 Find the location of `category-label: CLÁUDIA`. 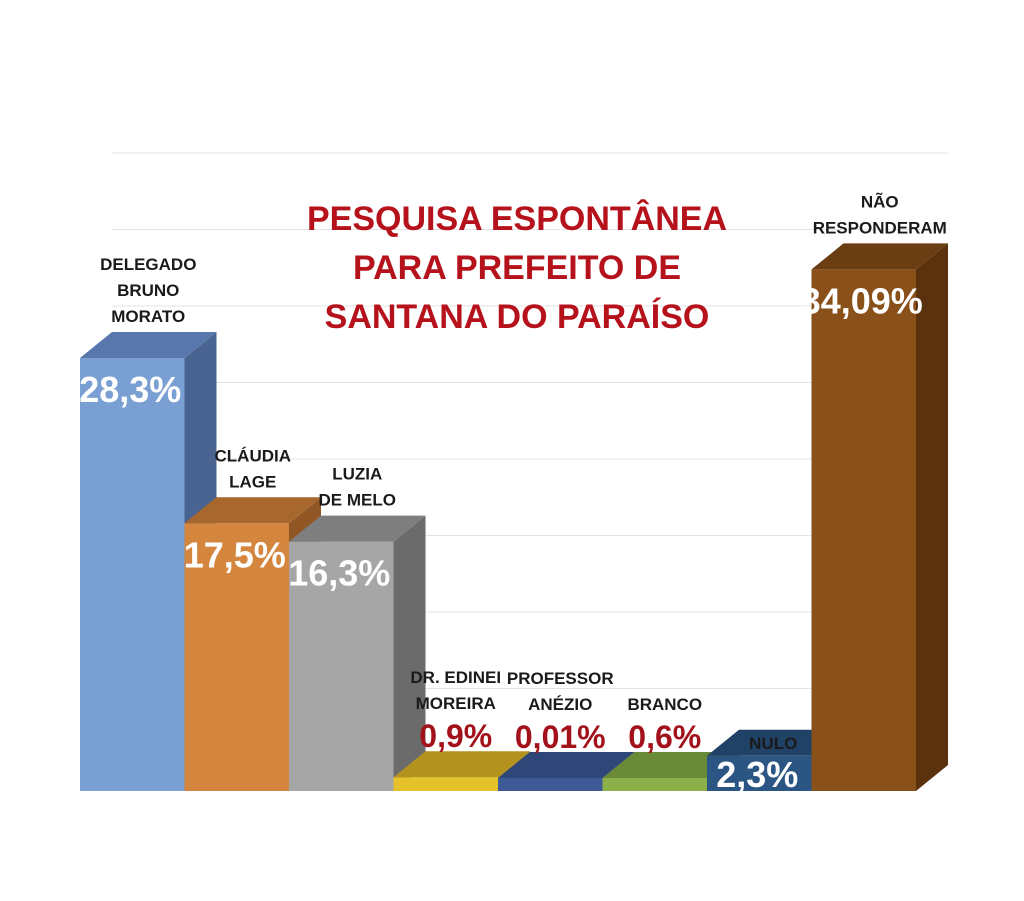

category-label: CLÁUDIA is located at coordinates (253, 455).